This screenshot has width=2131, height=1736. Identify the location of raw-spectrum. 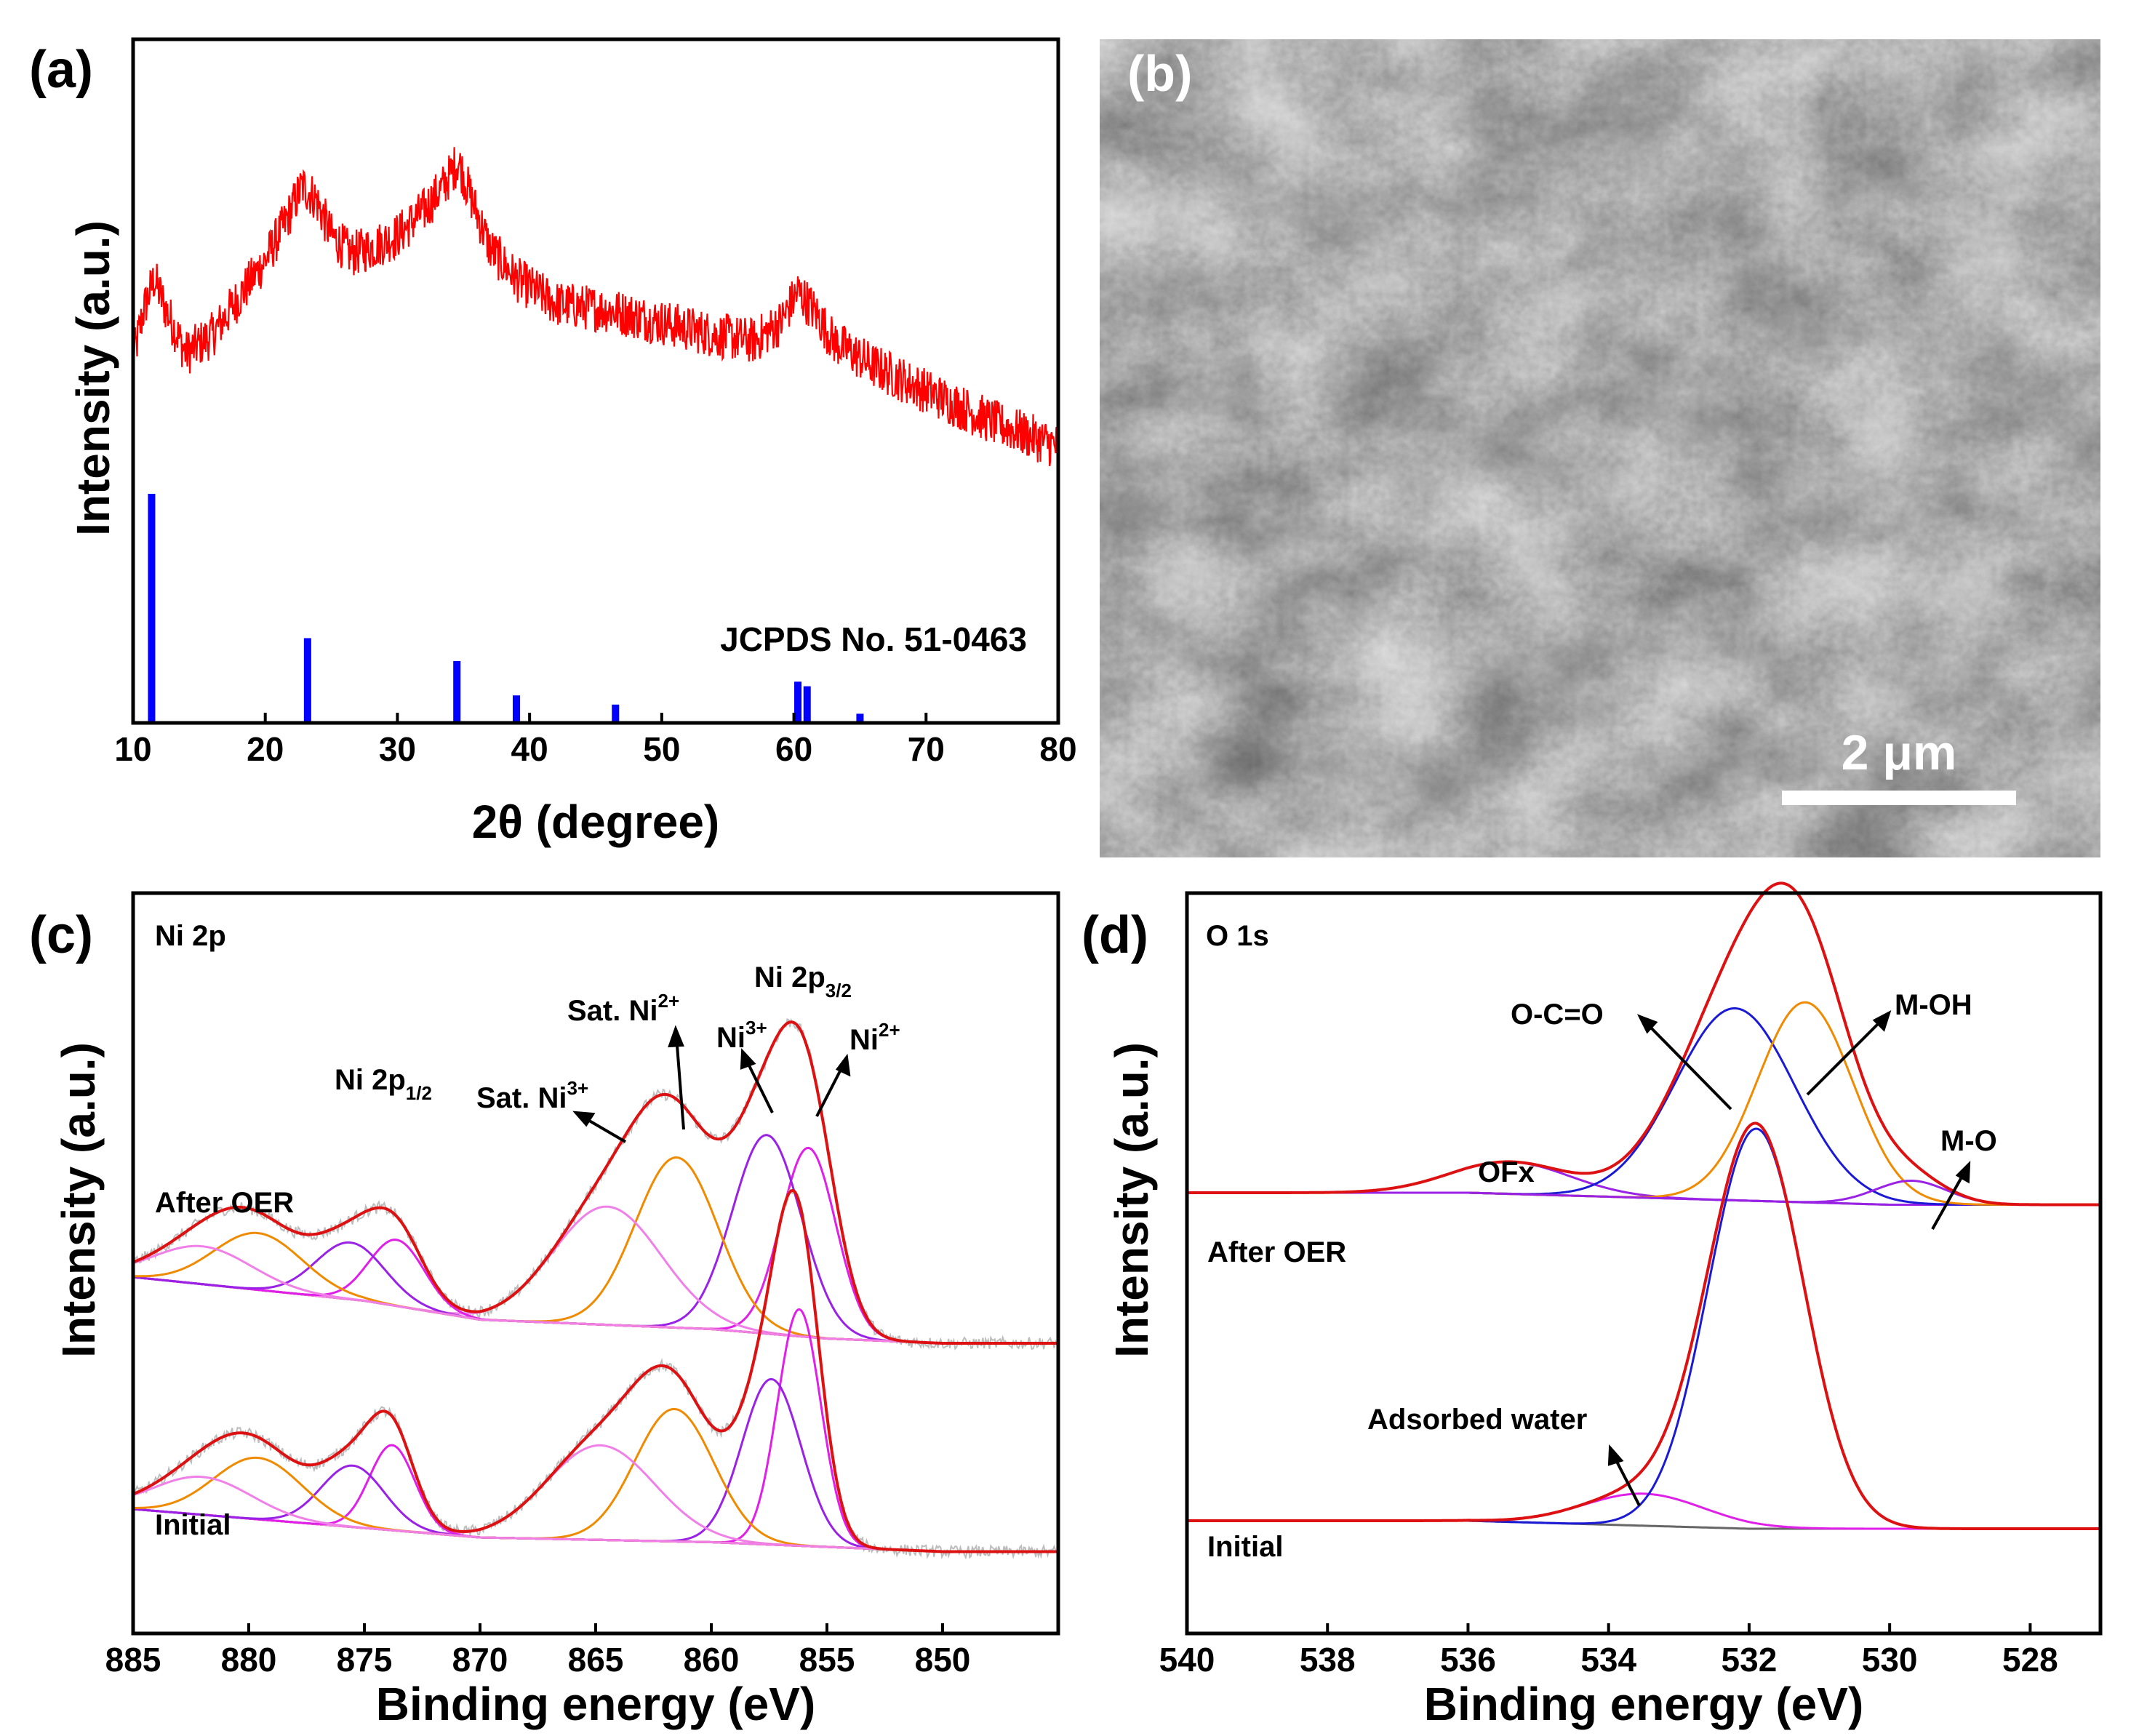
(596, 1374).